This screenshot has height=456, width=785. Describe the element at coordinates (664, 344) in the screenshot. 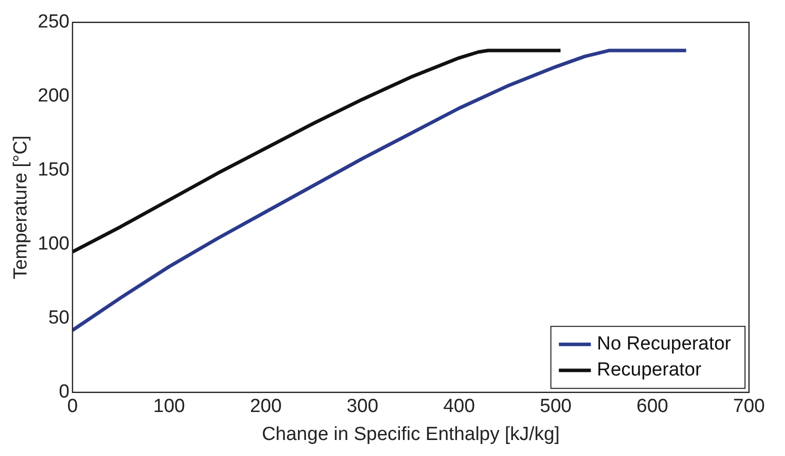

I see `legend-label: No Recuperator` at that location.